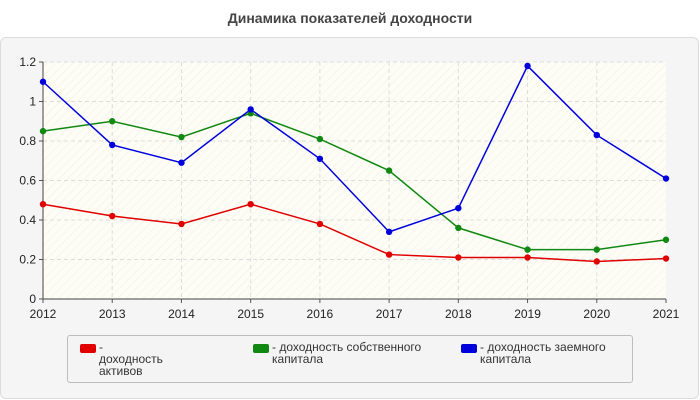  I want to click on y-tick-label: 0.4, so click(27, 220).